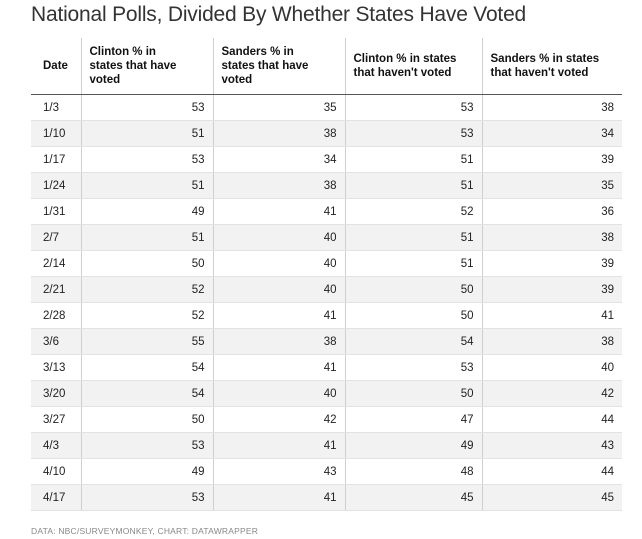 The width and height of the screenshot is (642, 539). I want to click on table-row: 1/24 51 38 51 35, so click(326, 185).